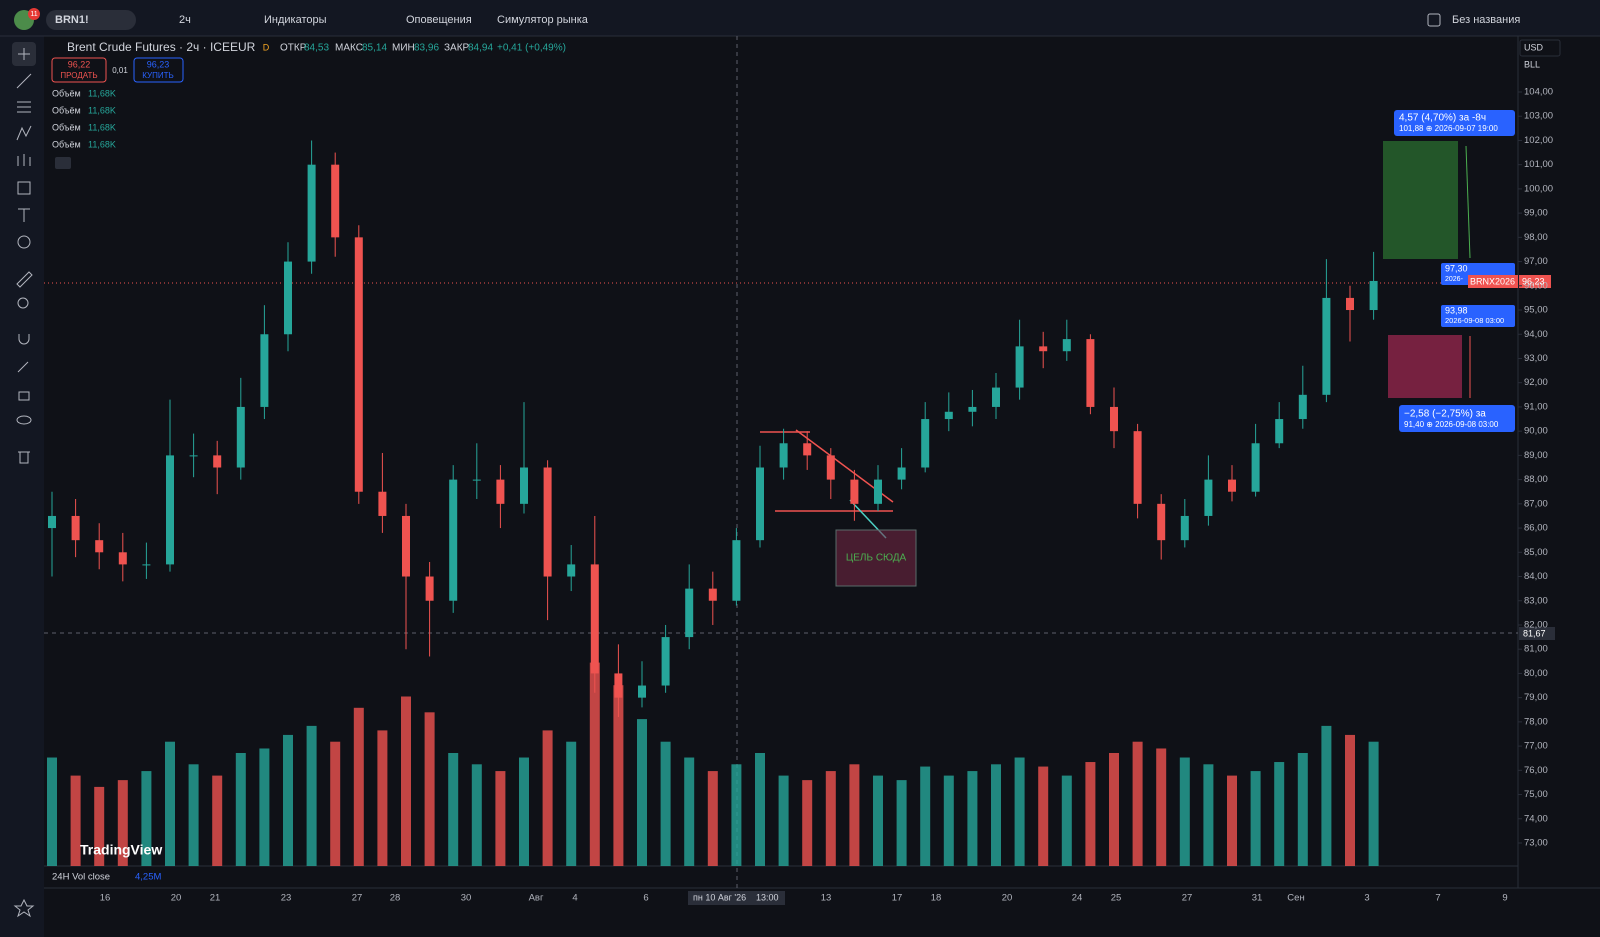  What do you see at coordinates (349, 48) in the screenshot?
I see `ohlc-high-label: МАКС` at bounding box center [349, 48].